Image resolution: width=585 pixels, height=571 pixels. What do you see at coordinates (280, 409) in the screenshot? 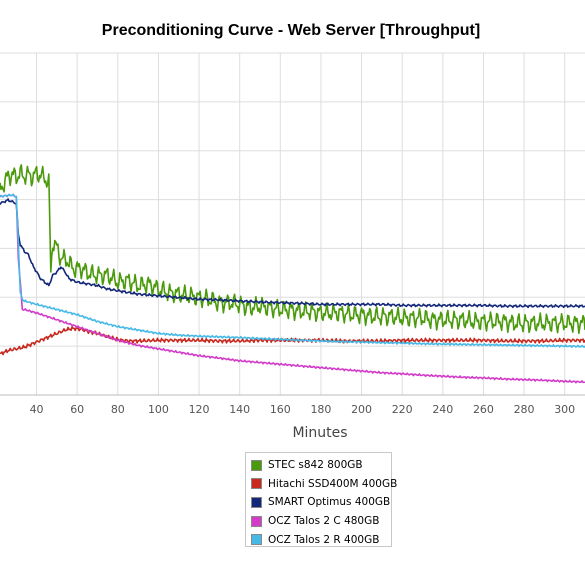
I see `x-tick-label: 160` at bounding box center [280, 409].